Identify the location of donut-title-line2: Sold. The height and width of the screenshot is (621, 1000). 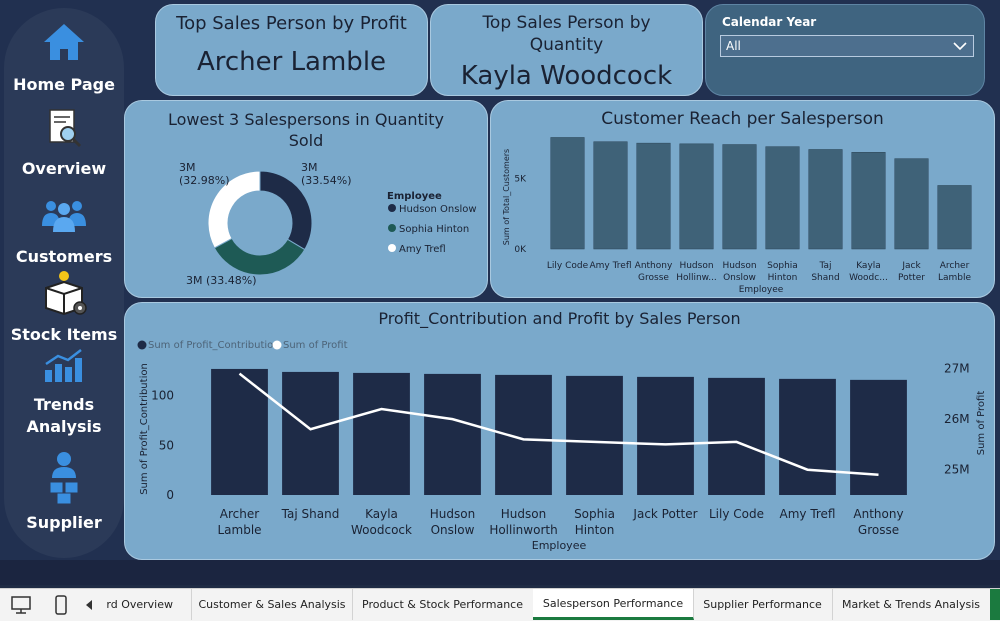
(306, 140).